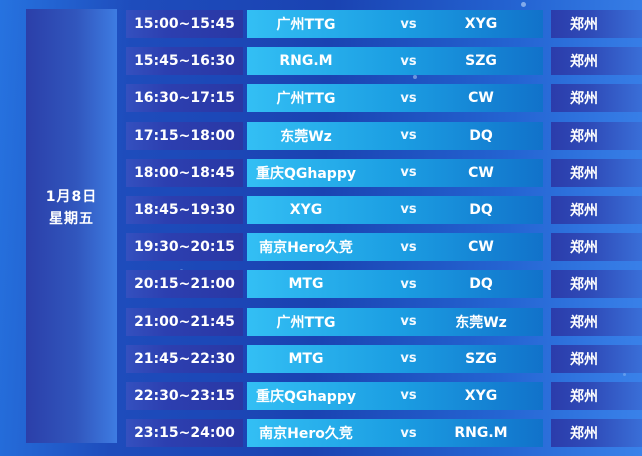 The image size is (642, 456). I want to click on time-slot-cell: 18:00~18:45, so click(184, 172).